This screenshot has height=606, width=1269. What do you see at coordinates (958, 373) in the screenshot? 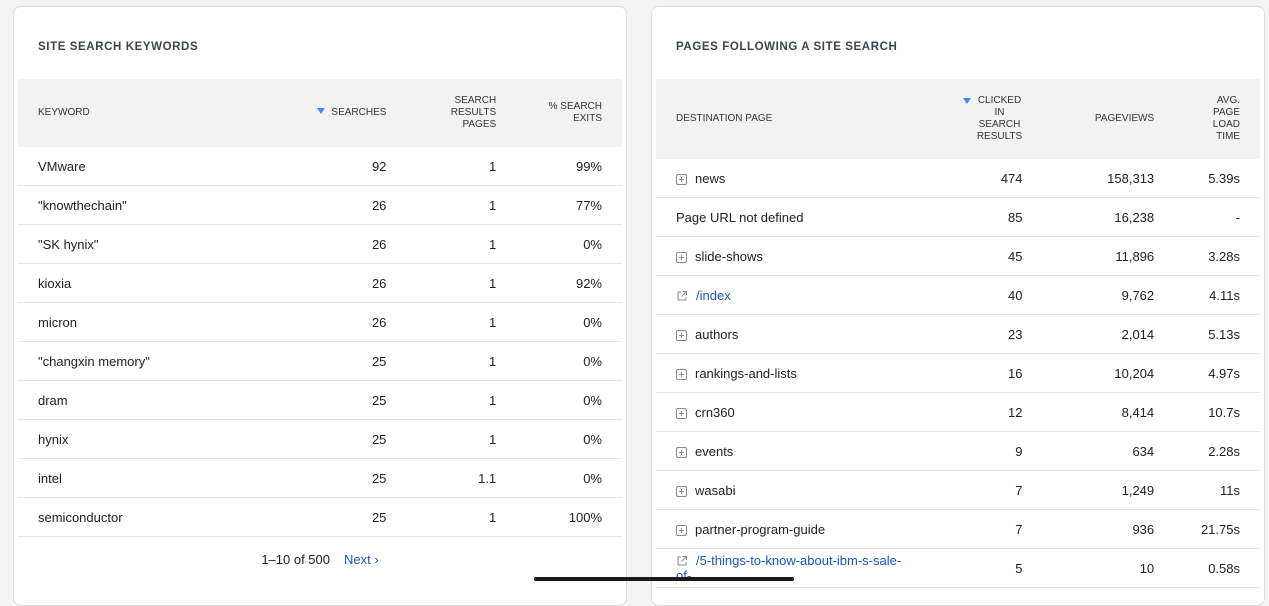
I see `table-row: rankings-and-lists 16 10,204 4.97s` at bounding box center [958, 373].